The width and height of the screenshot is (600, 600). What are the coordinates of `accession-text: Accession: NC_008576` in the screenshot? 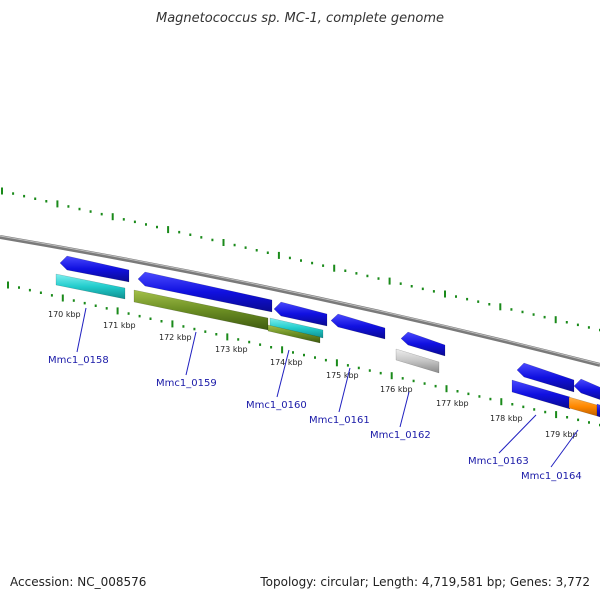 It's located at (78, 582).